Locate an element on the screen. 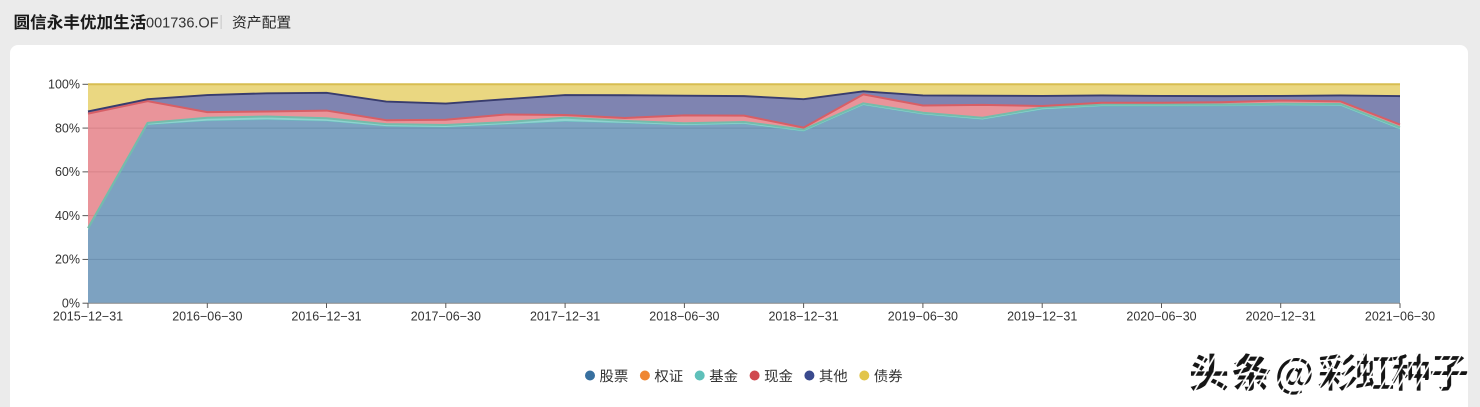  svg-text: 2017−06−30 is located at coordinates (446, 317).